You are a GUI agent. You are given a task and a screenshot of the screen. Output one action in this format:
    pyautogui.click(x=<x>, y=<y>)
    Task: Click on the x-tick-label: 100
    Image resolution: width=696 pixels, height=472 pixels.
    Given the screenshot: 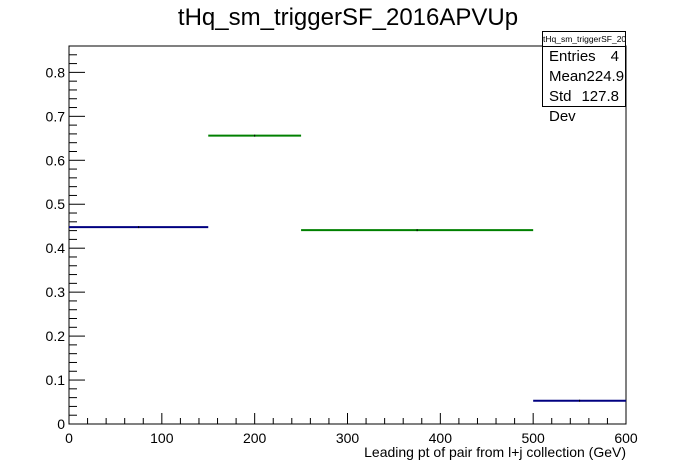 What is the action you would take?
    pyautogui.click(x=162, y=438)
    